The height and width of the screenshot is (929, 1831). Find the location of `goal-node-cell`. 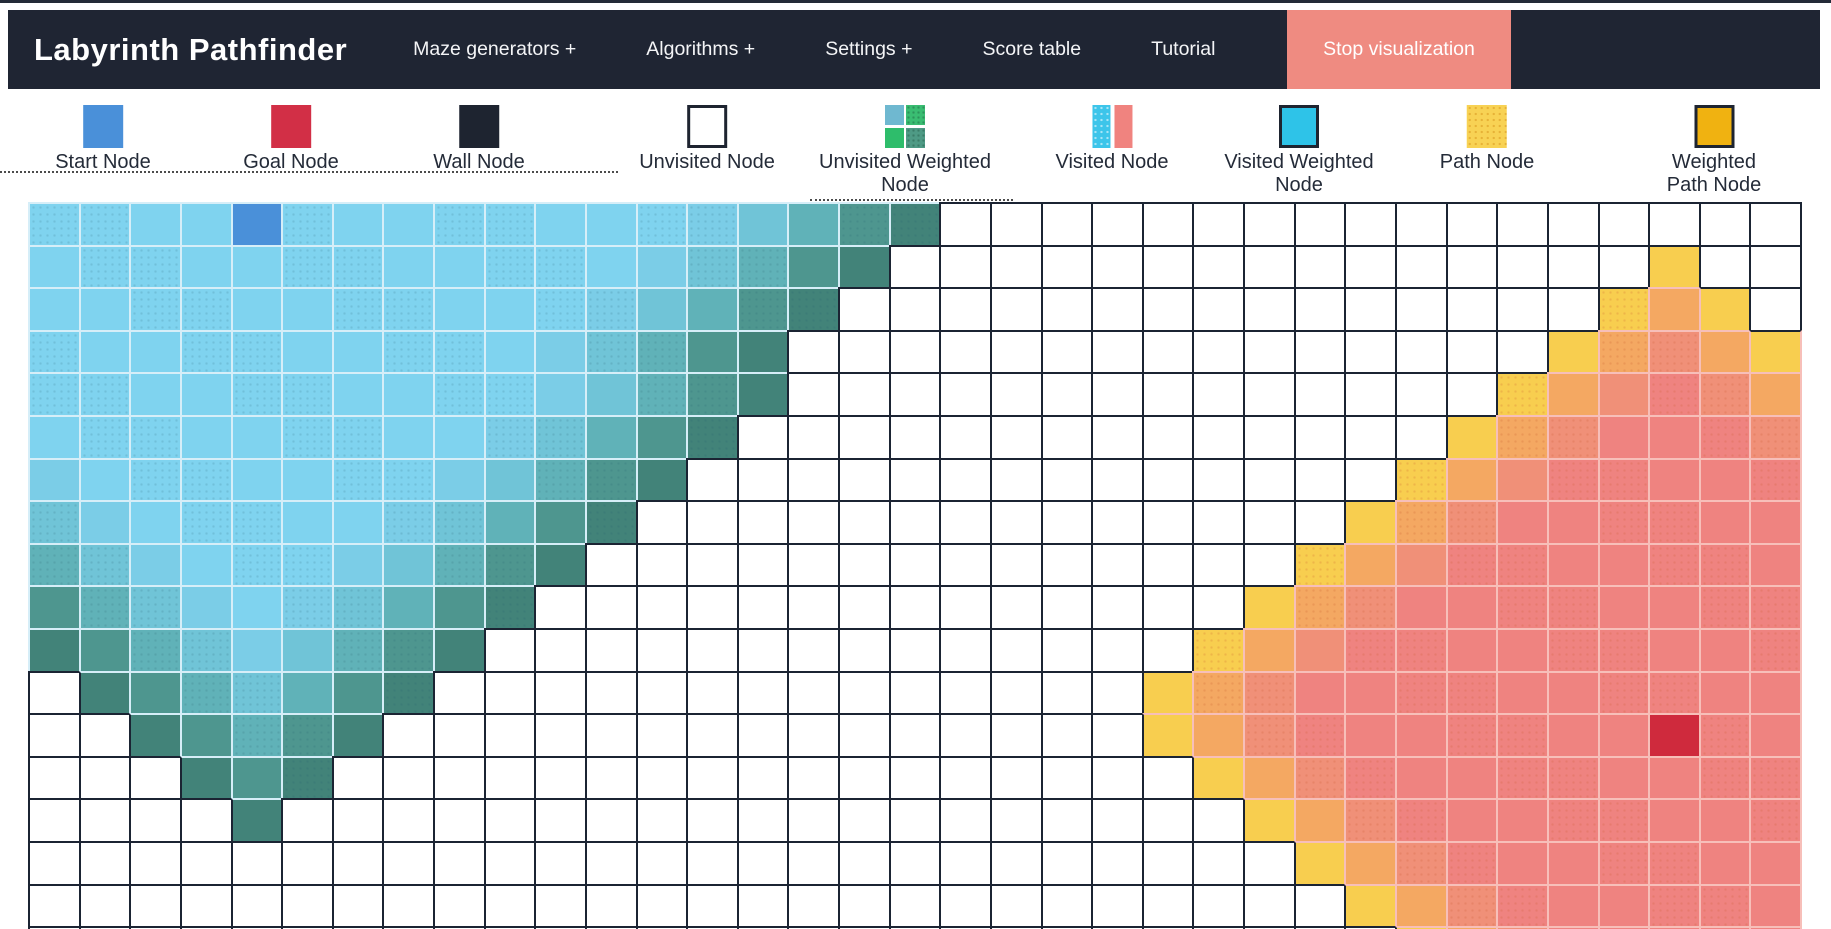

goal-node-cell is located at coordinates (1673, 735).